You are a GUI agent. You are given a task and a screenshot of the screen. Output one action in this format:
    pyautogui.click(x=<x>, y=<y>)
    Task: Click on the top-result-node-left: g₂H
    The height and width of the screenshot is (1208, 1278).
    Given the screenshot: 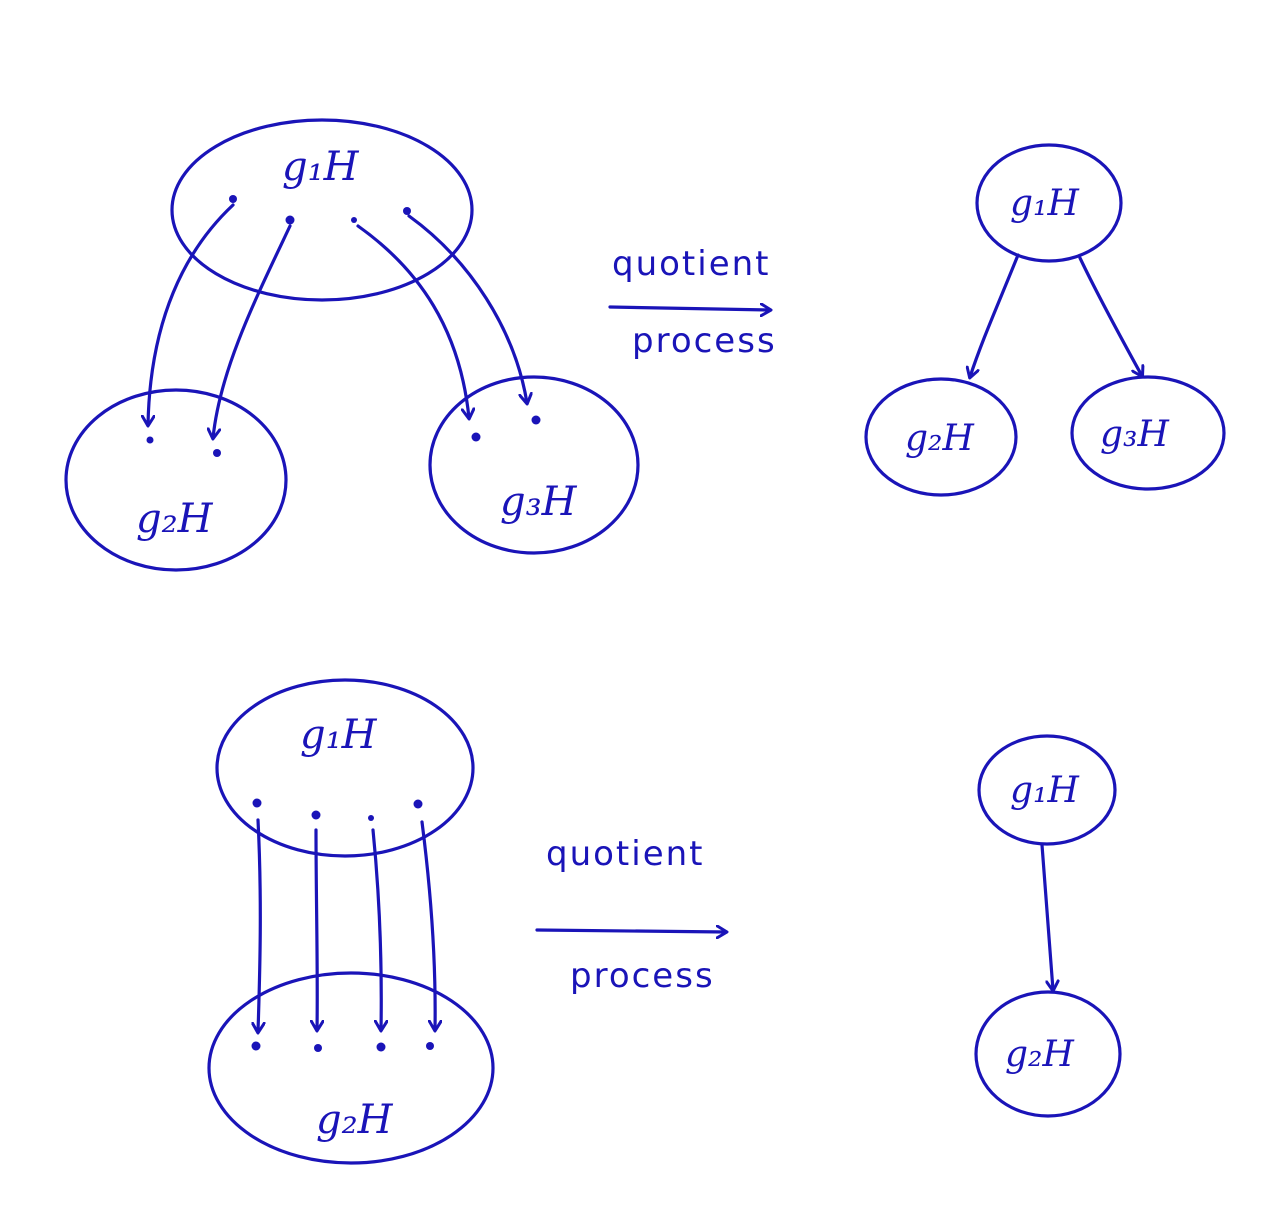 What is the action you would take?
    pyautogui.click(x=941, y=437)
    